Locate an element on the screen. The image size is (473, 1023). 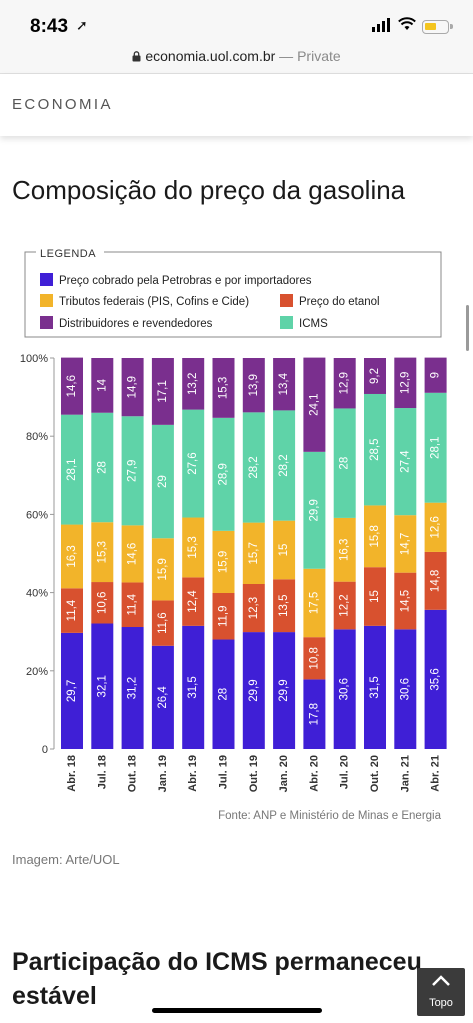
data-label: 31,2 is located at coordinates (133, 688).